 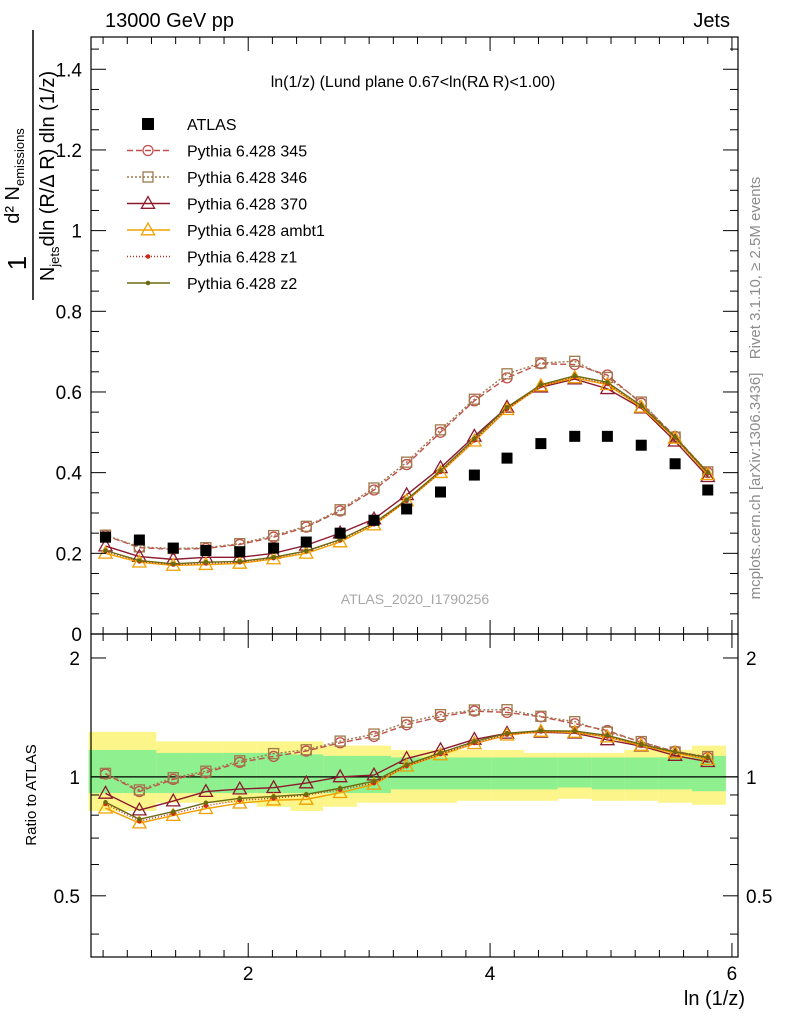 I want to click on svg-text: d² Nemissions, so click(x=14, y=176).